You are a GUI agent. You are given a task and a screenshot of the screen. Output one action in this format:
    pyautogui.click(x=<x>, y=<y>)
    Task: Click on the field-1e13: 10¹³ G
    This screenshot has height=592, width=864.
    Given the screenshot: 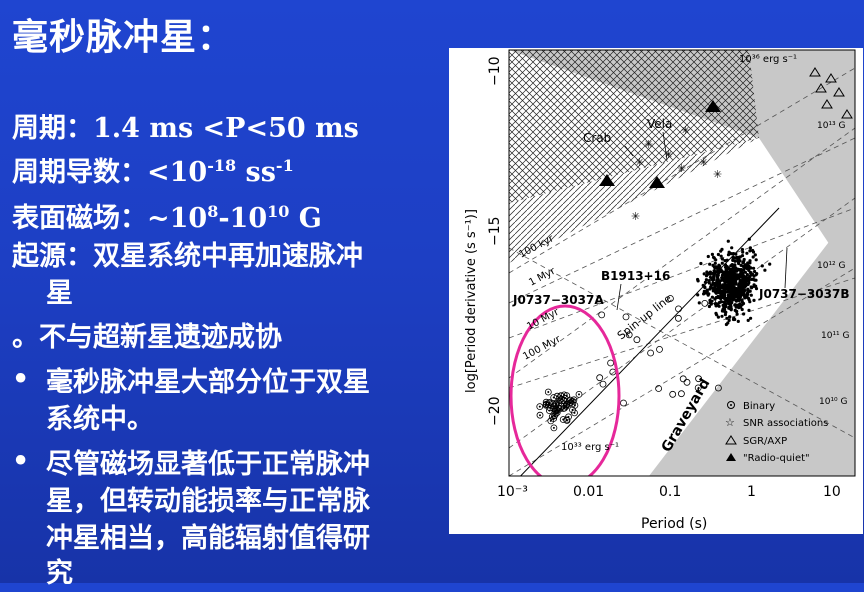 What is the action you would take?
    pyautogui.click(x=831, y=126)
    